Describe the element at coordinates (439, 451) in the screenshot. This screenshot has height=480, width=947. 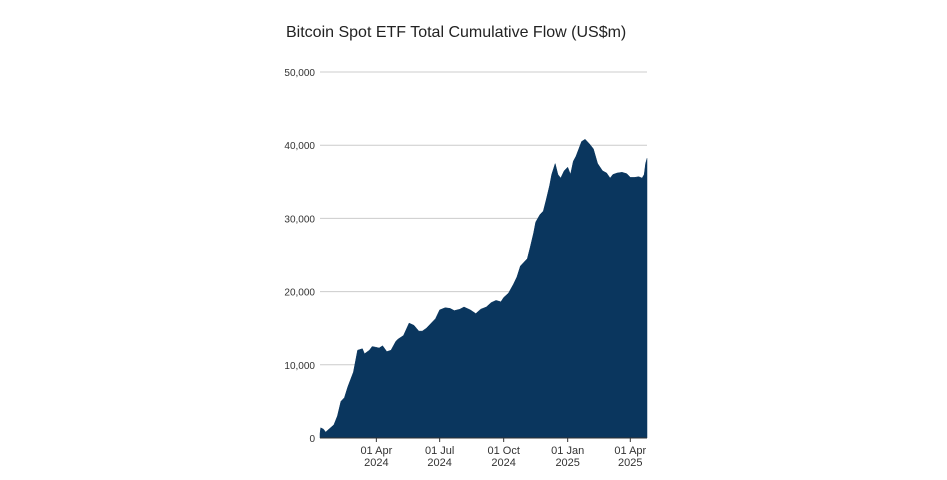
I see `x-tick-label: 01 Jul` at that location.